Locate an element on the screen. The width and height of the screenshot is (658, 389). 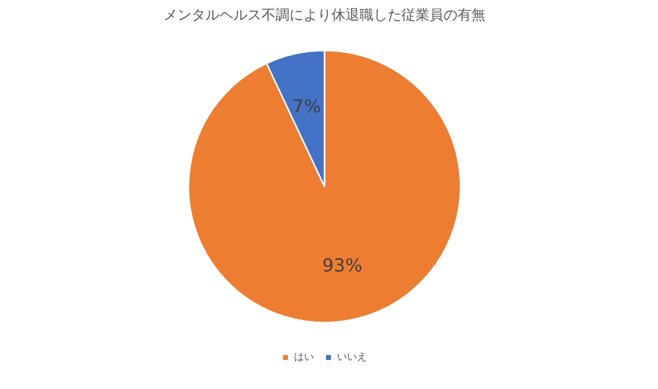
legend-label: はい is located at coordinates (304, 357).